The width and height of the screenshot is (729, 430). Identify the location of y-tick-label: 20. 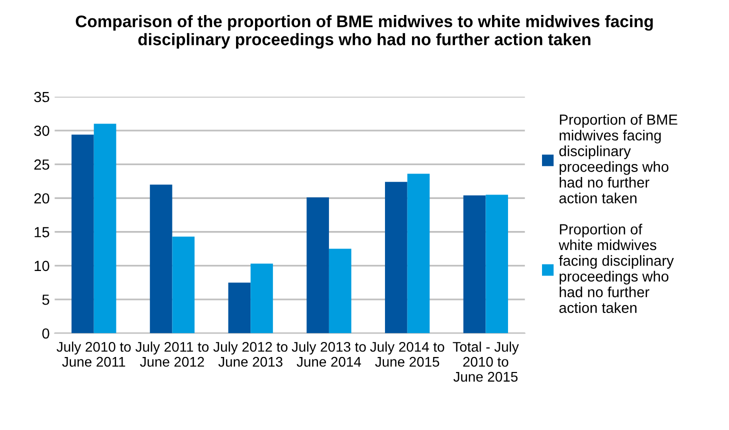
(42, 198).